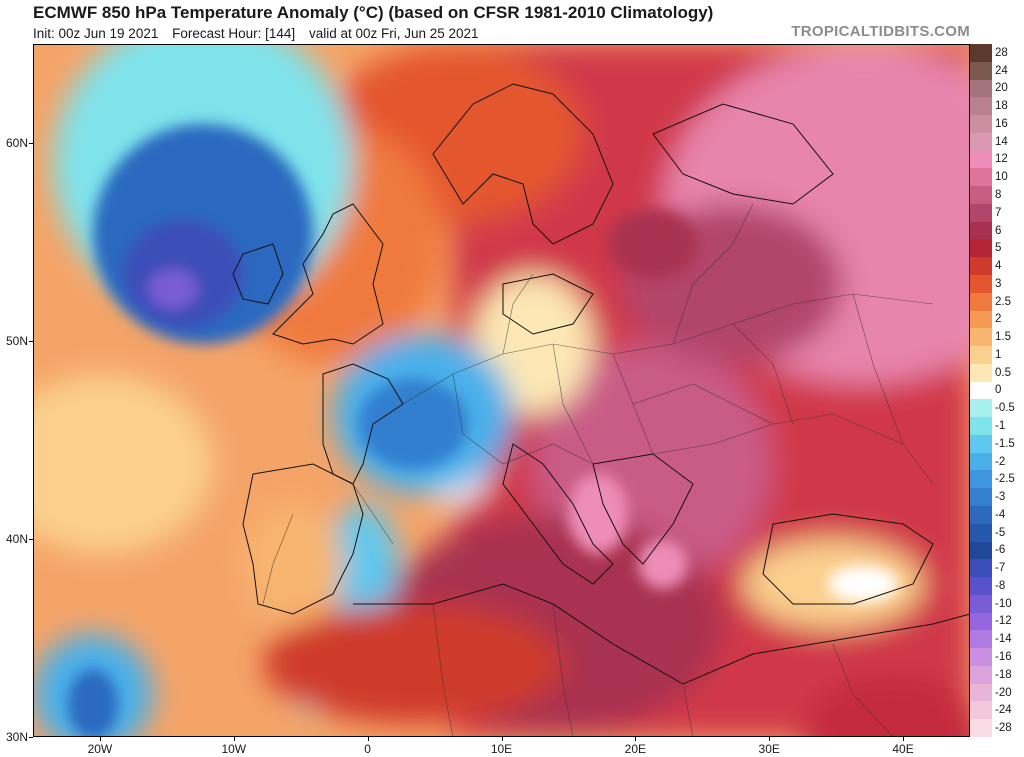 This screenshot has height=757, width=1024. I want to click on legend-label: 4, so click(998, 266).